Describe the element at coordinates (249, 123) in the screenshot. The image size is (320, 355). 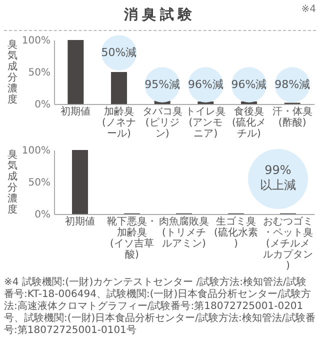
I see `x-tick-label: 食後臭 (硫化メチル)` at that location.